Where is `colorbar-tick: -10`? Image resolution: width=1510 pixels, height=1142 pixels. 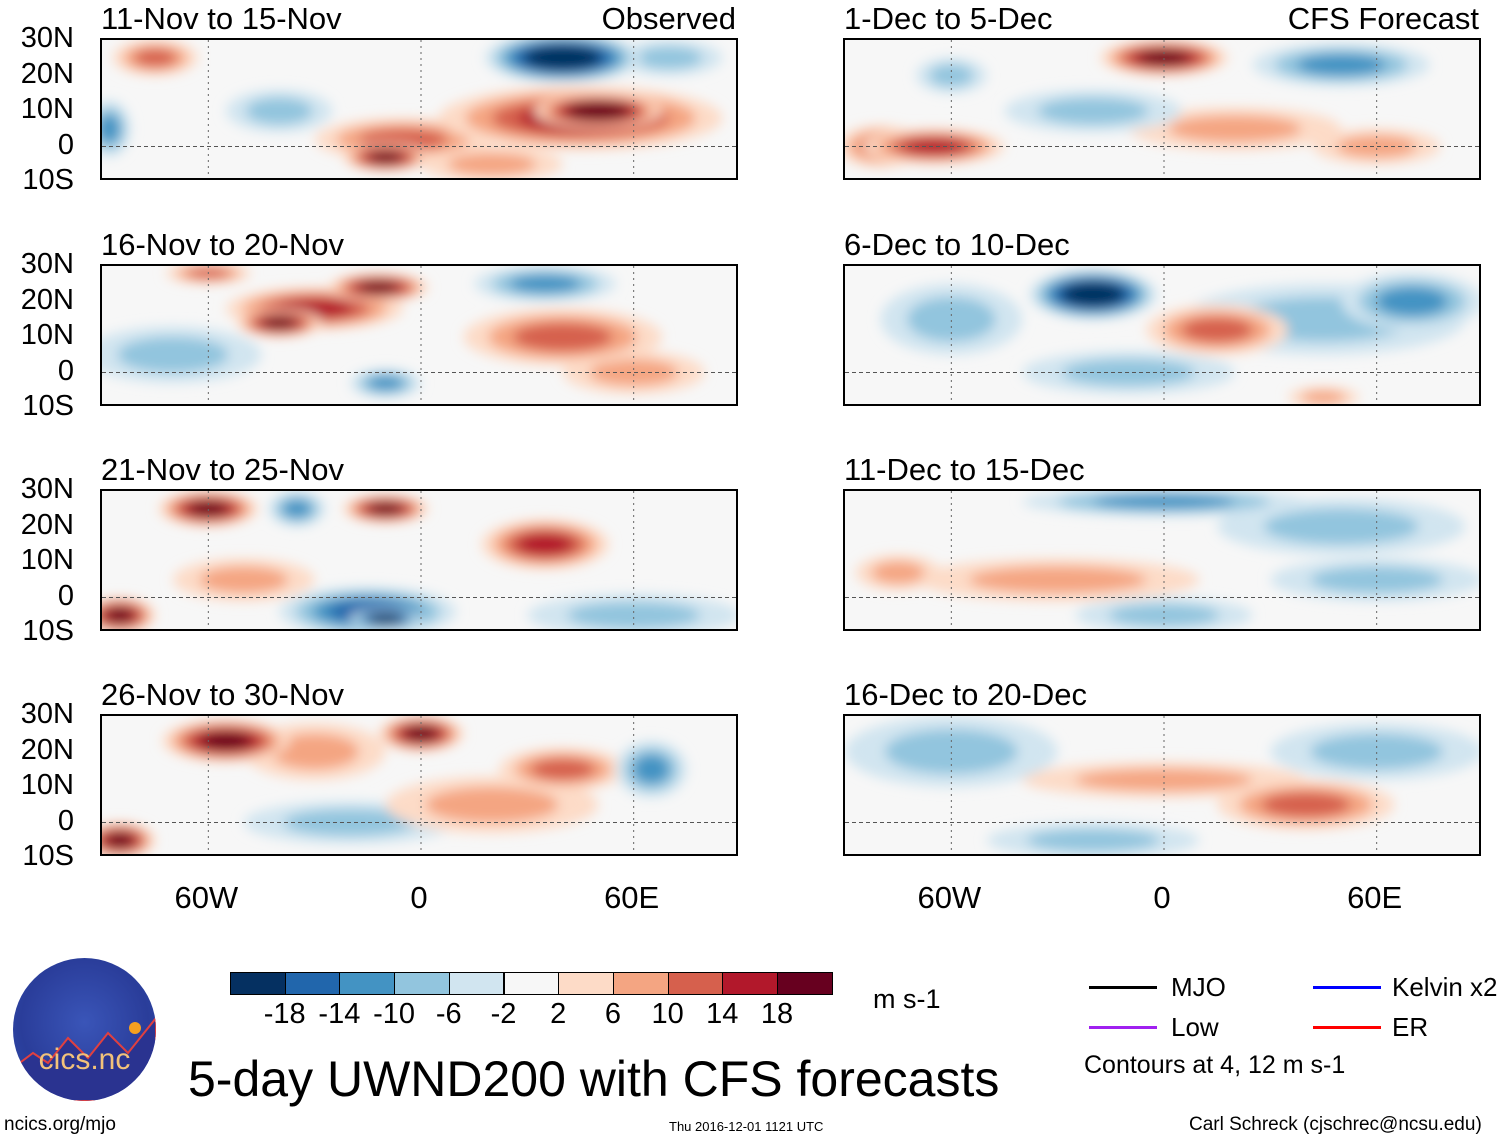 colorbar-tick: -10 is located at coordinates (394, 1014).